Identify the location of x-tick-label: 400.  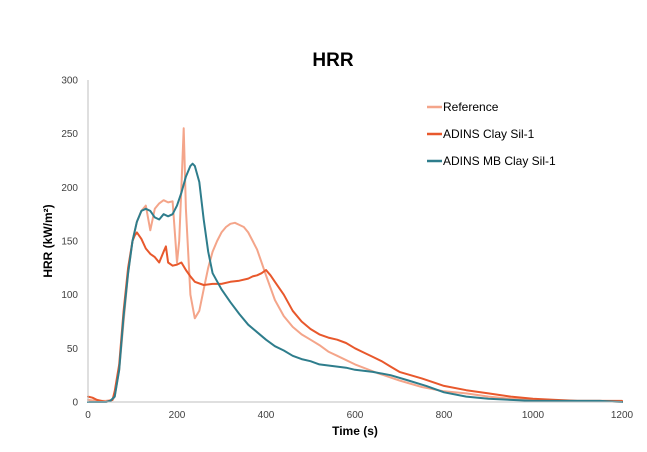
(266, 415).